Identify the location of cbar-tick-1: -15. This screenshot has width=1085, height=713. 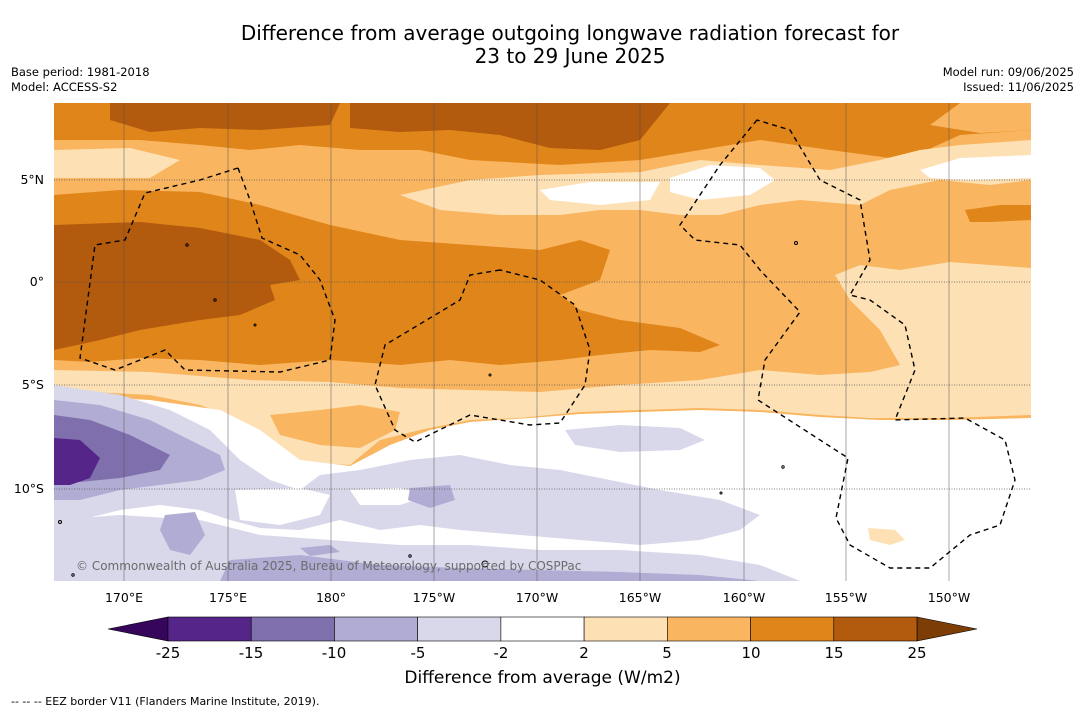
(251, 653).